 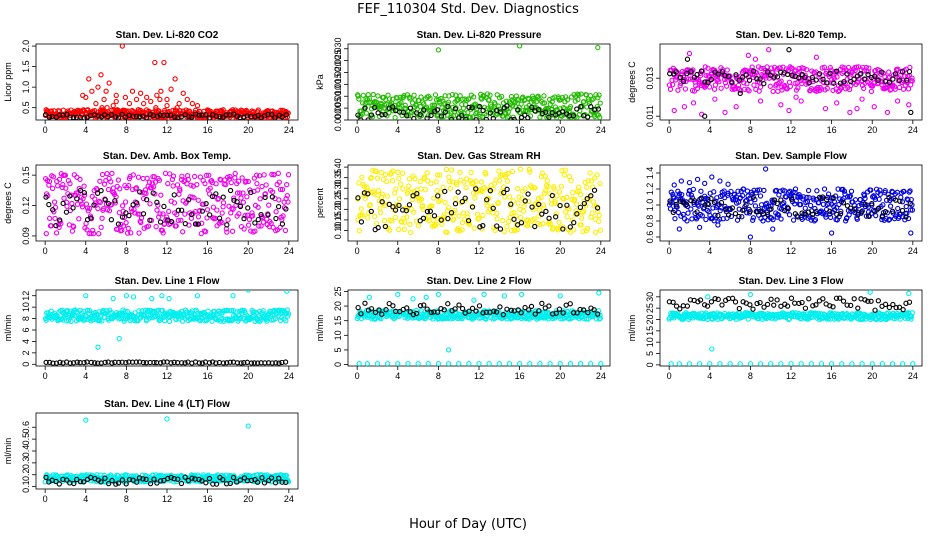 I want to click on y-tick-label: 0.013, so click(x=650, y=78).